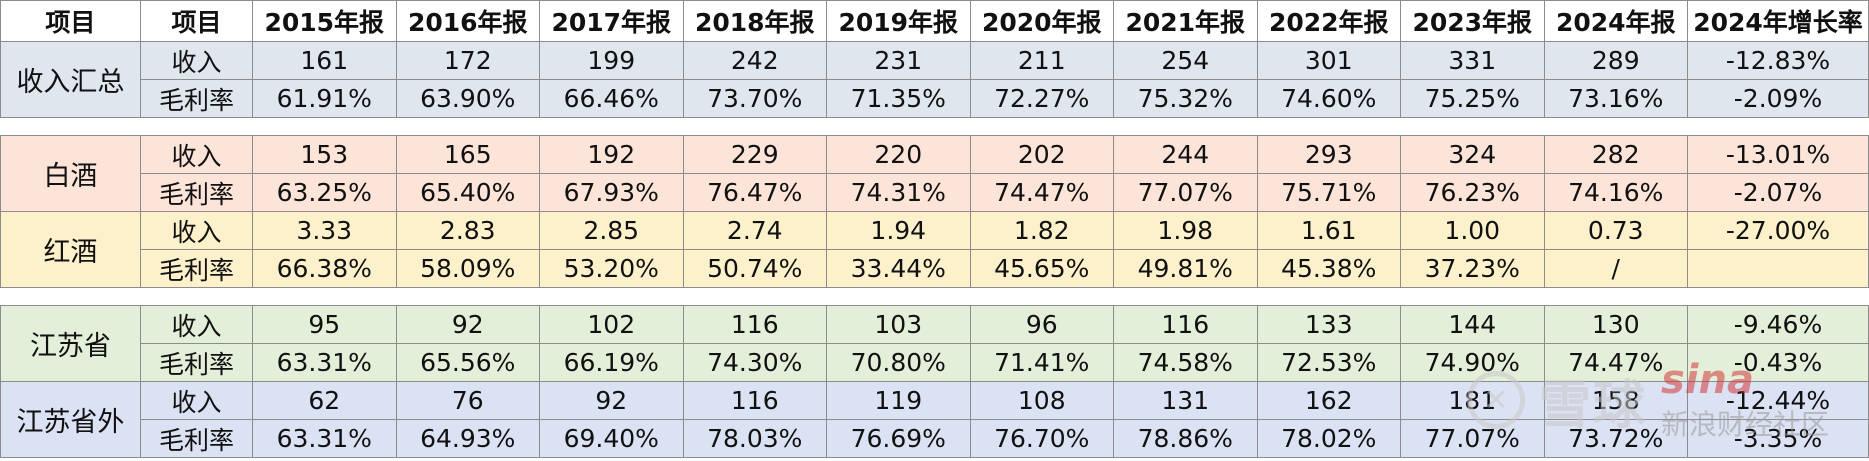 This screenshot has height=461, width=1869. What do you see at coordinates (324, 400) in the screenshot?
I see `table-cell: 62` at bounding box center [324, 400].